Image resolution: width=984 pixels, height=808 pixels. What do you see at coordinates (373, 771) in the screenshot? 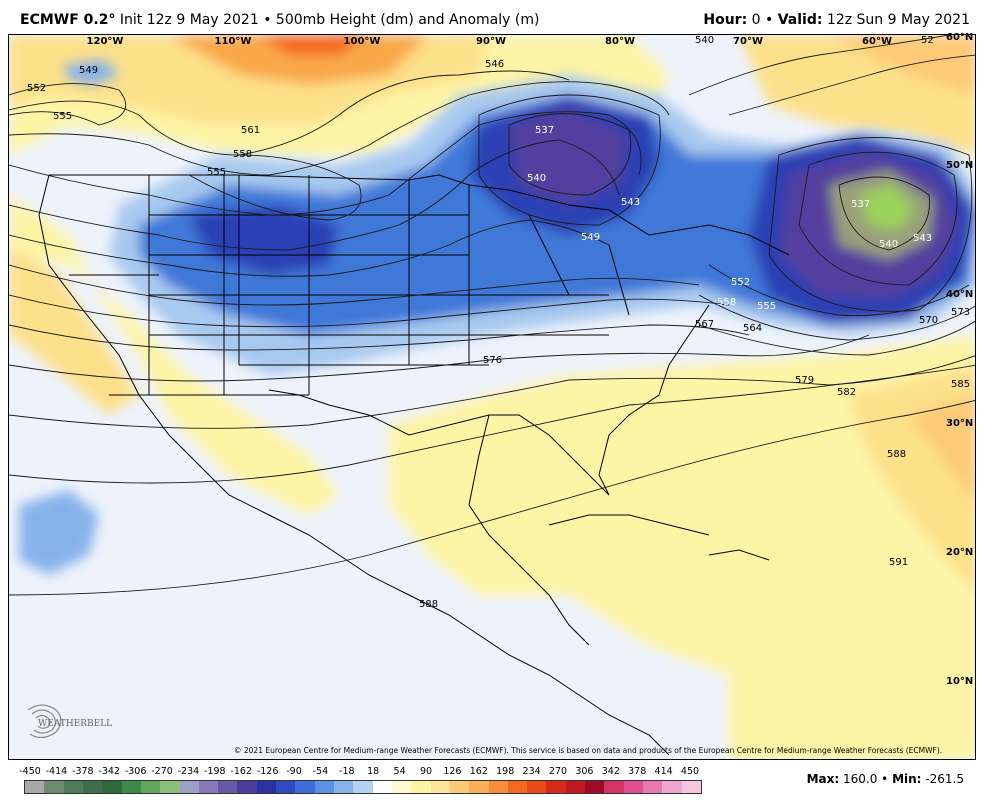
I see `colorbar-tick-label: 18` at bounding box center [373, 771].